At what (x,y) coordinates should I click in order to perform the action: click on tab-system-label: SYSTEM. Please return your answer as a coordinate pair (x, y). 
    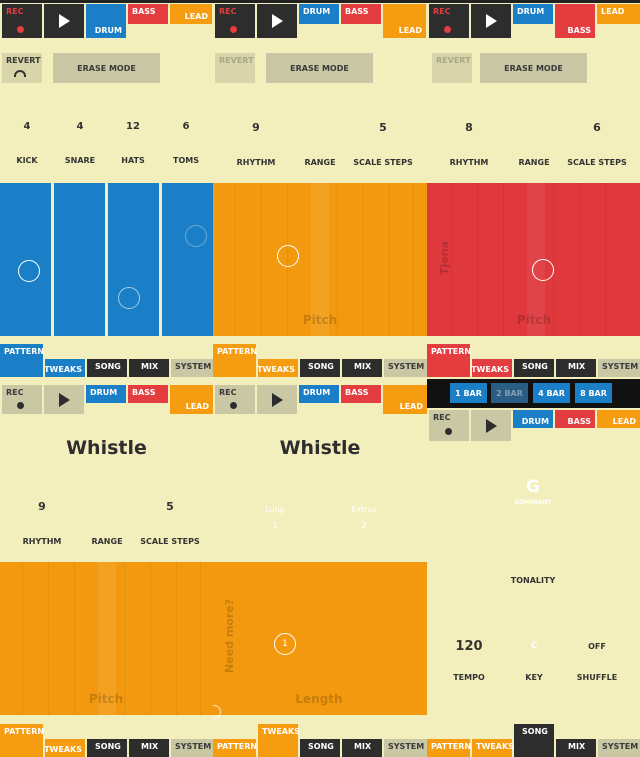
    Looking at the image, I should click on (406, 746).